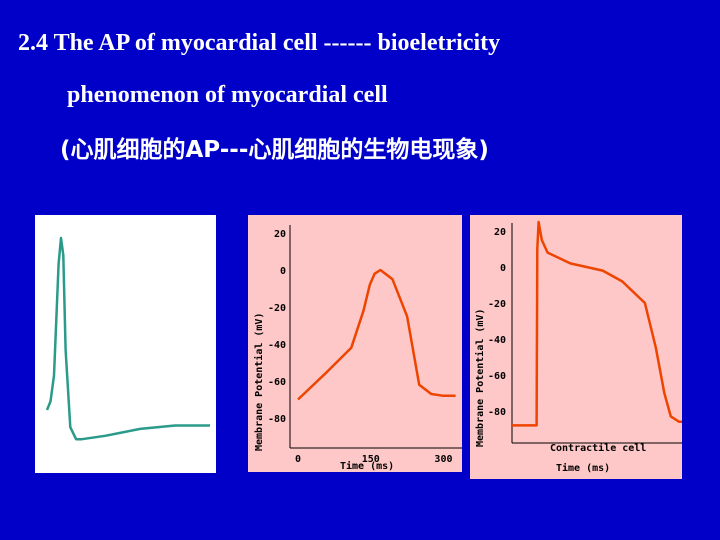 The image size is (720, 540). Describe the element at coordinates (371, 459) in the screenshot. I see `x-tick-label: 150` at that location.